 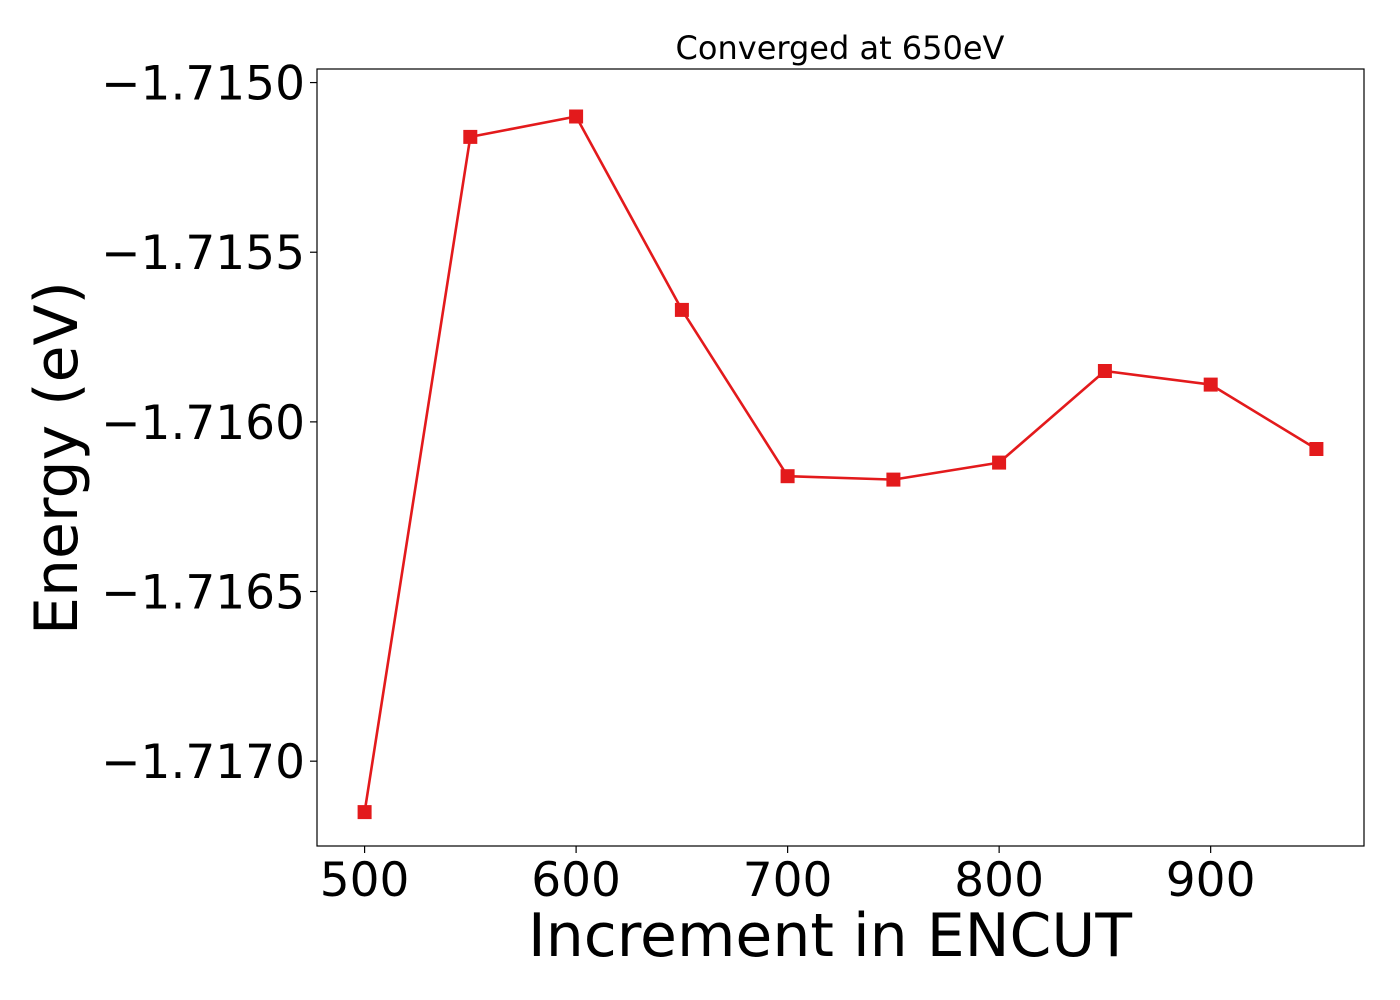 What do you see at coordinates (203, 423) in the screenshot?
I see `y-tick-label: −1.7160` at bounding box center [203, 423].